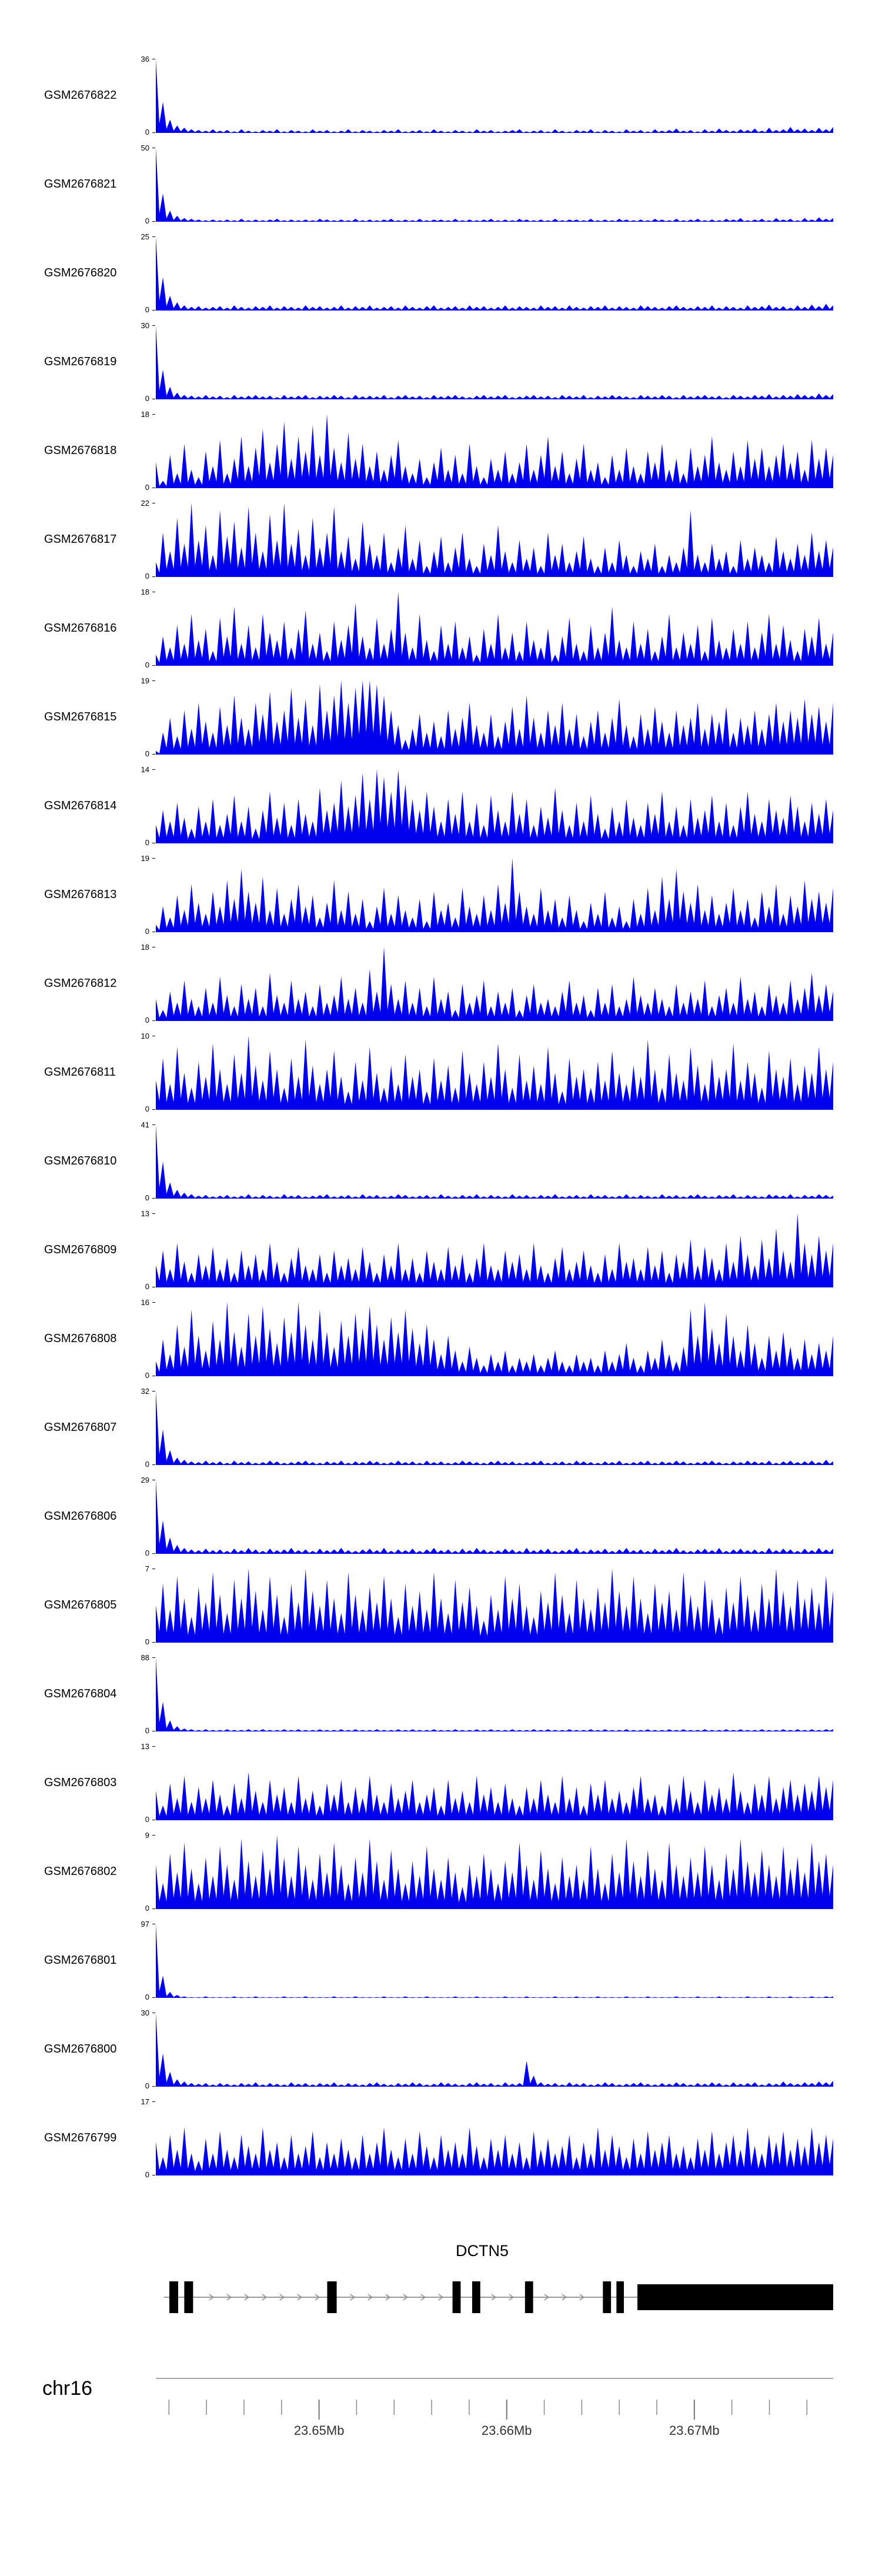  Describe the element at coordinates (80, 361) in the screenshot. I see `track-label: GSM2676819` at that location.